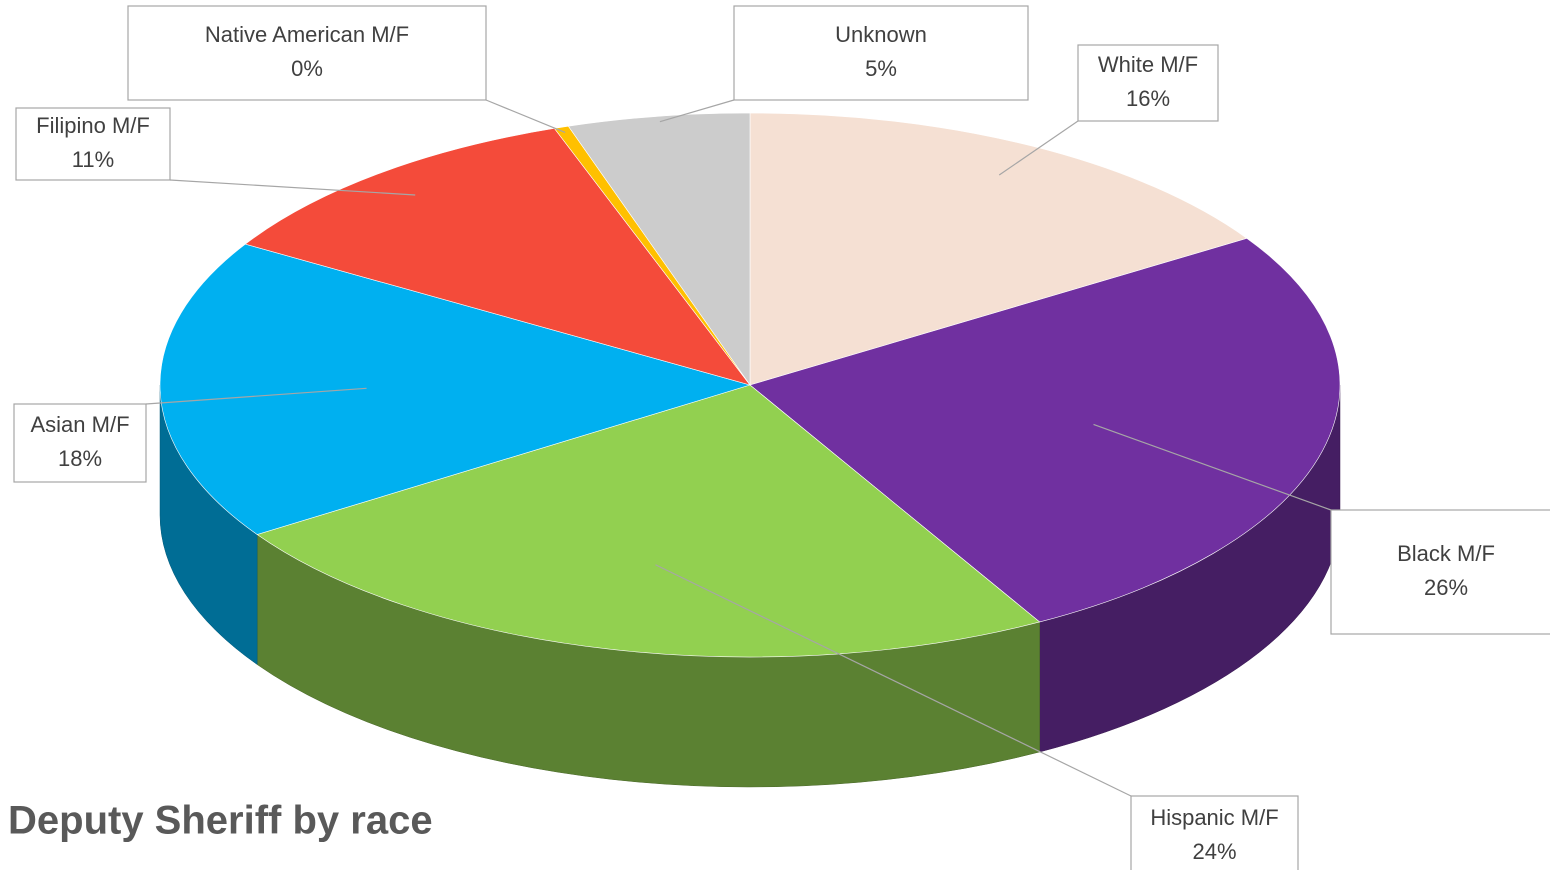 Image resolution: width=1550 pixels, height=870 pixels. What do you see at coordinates (80, 458) in the screenshot?
I see `value-label: 18%` at bounding box center [80, 458].